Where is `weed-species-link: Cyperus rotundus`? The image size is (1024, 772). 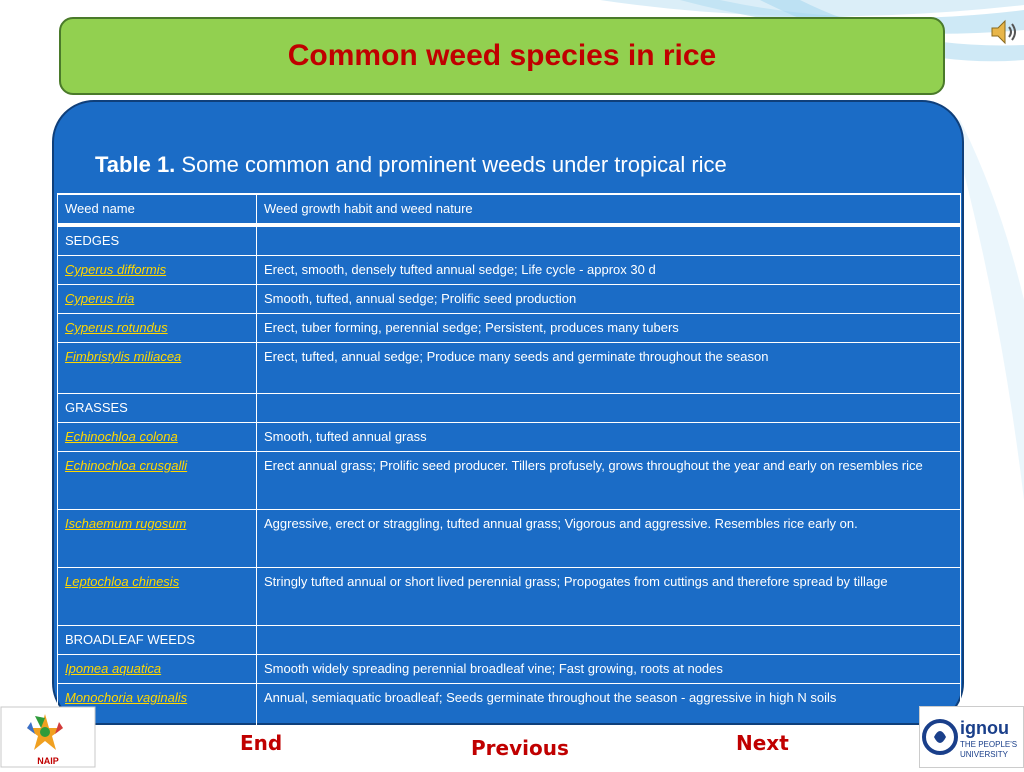
weed-species-link: Cyperus rotundus is located at coordinates (116, 327).